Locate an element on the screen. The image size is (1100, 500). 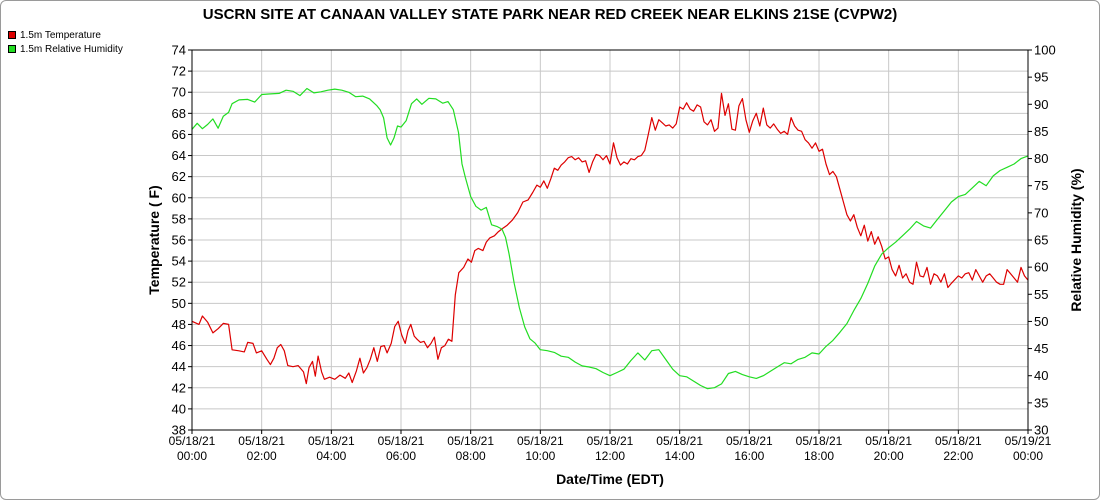
x-tick-label-time: 06:00 is located at coordinates (401, 456).